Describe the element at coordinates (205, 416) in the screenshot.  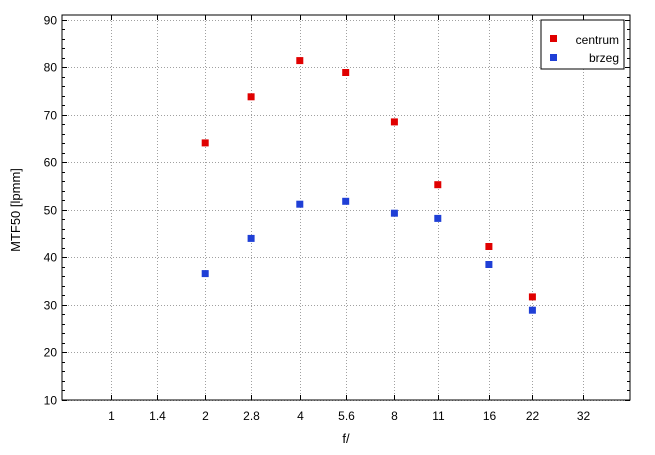
I see `x-tick-label: 2` at that location.